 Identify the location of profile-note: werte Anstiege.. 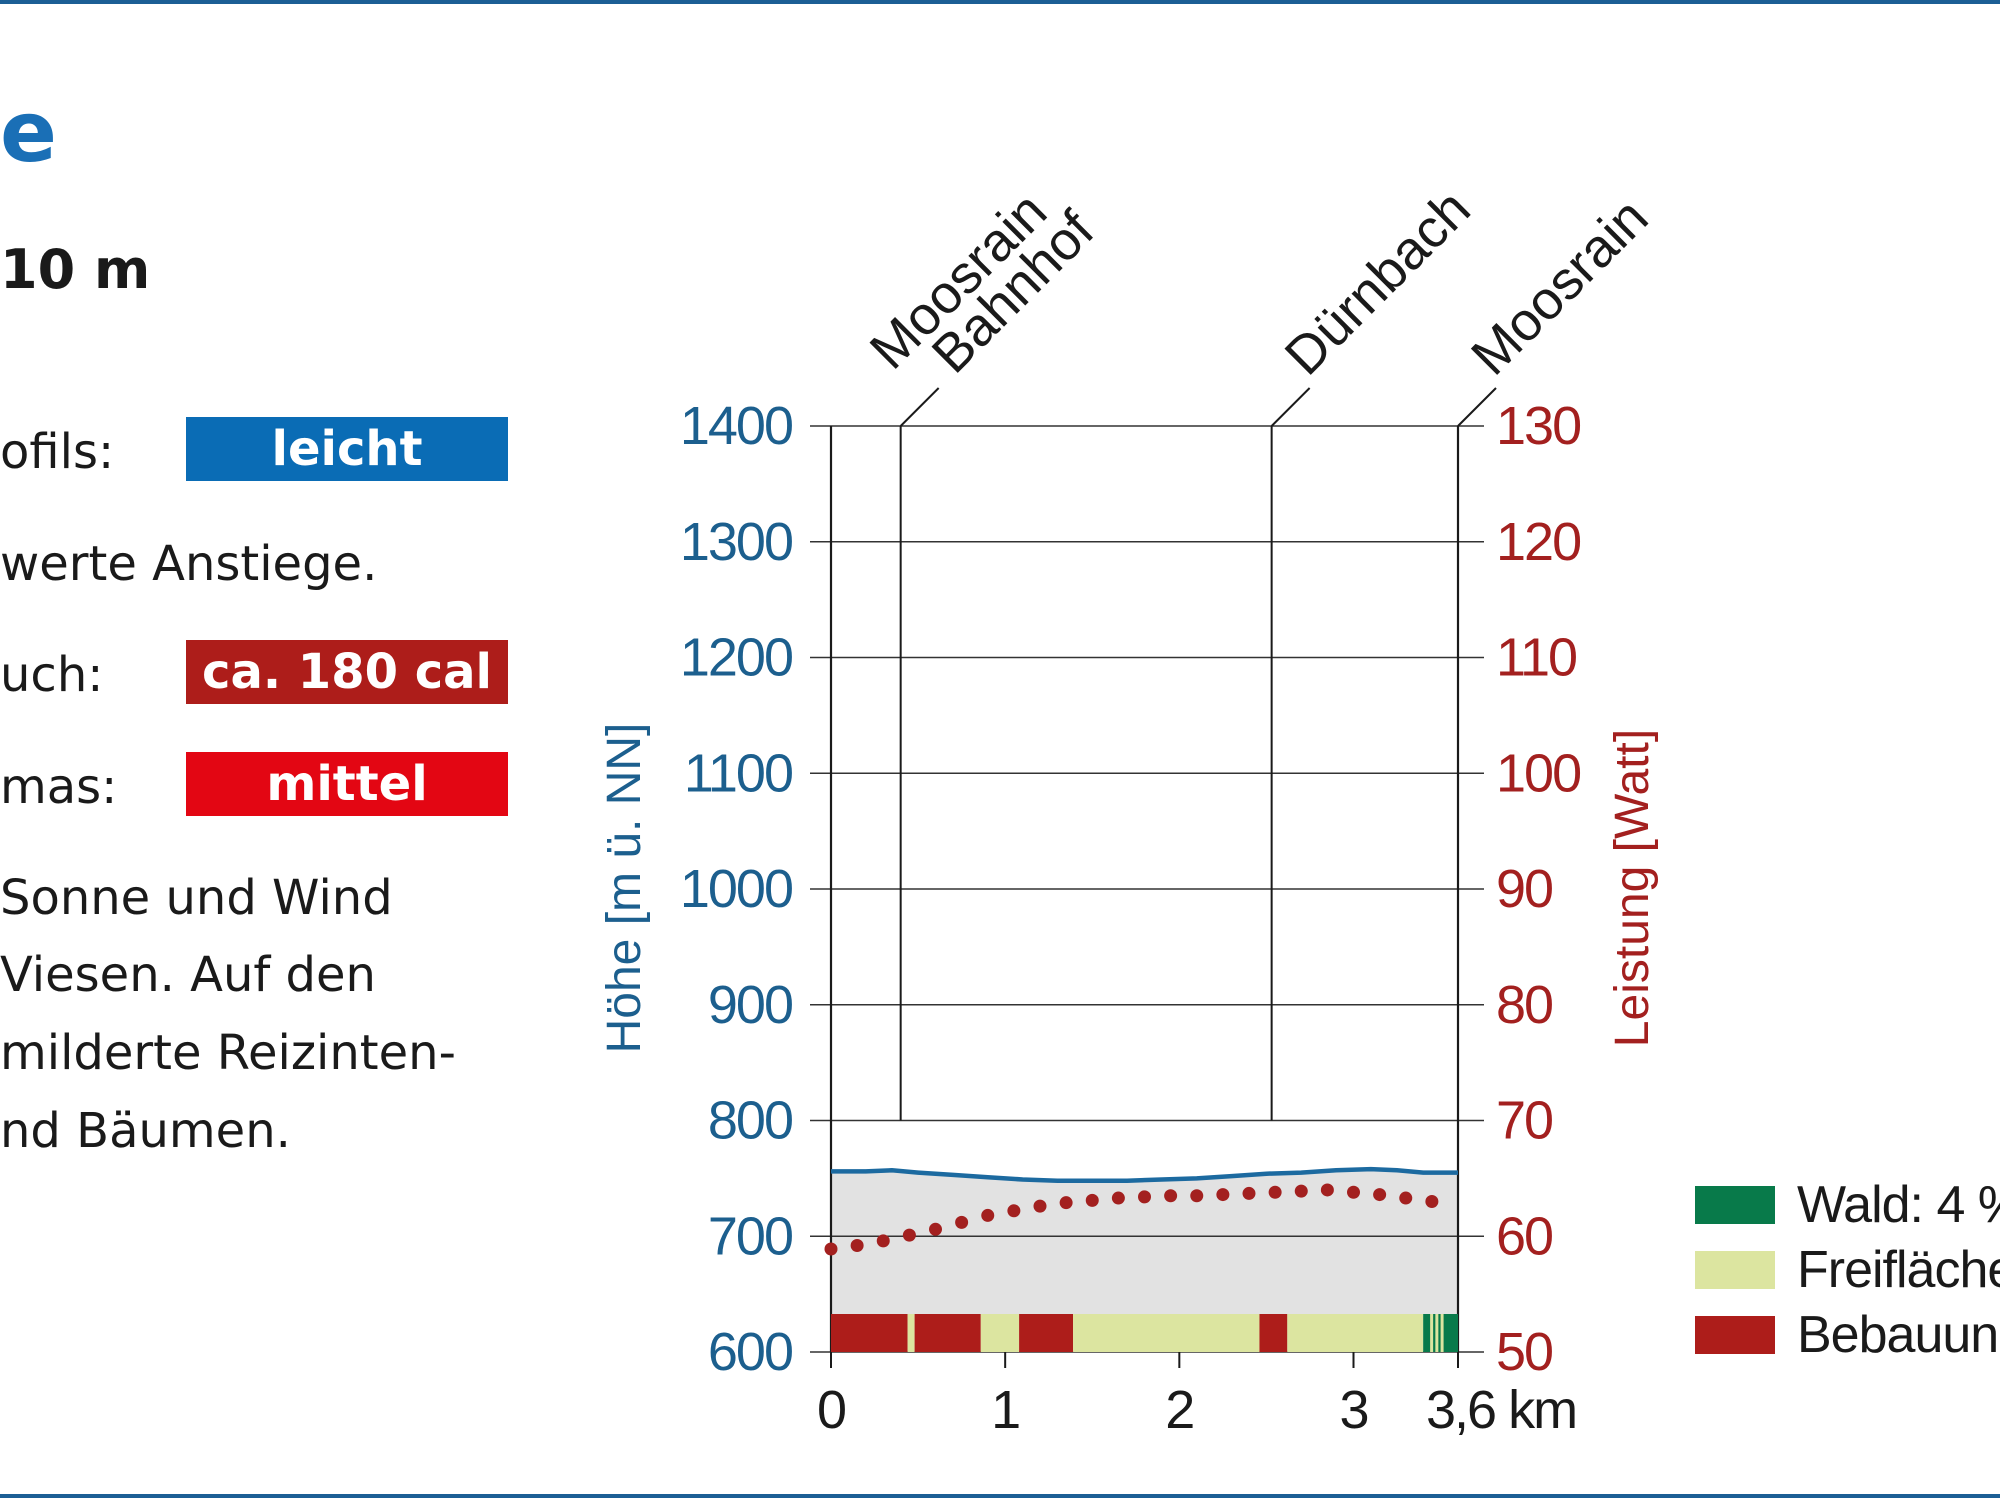
(189, 564).